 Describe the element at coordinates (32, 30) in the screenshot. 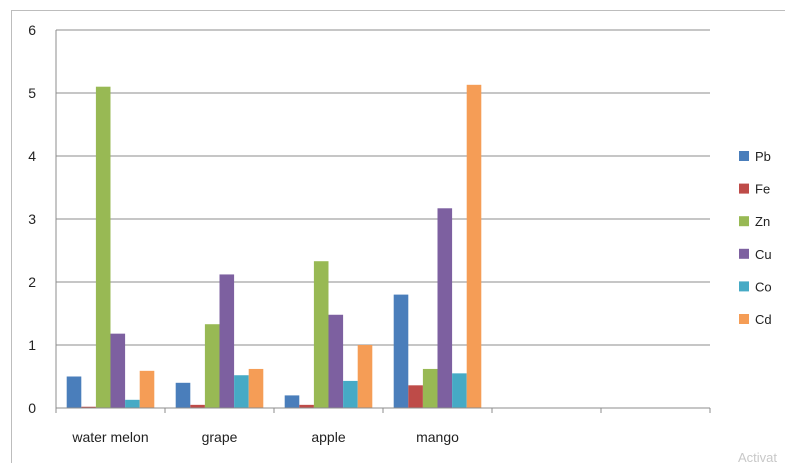

I see `y-tick-label: 6` at that location.